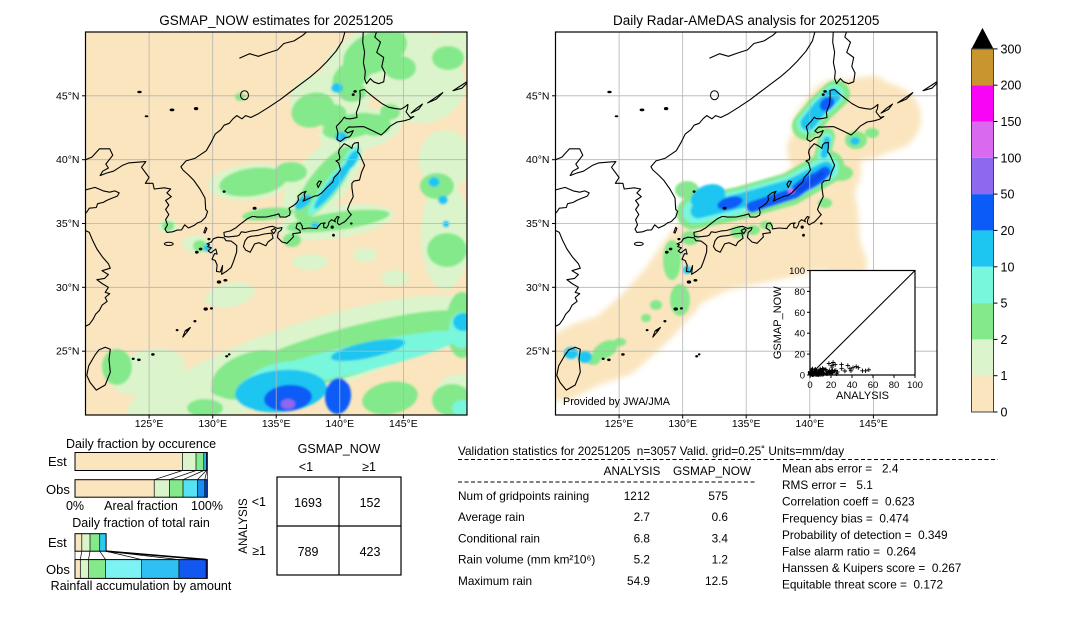  Describe the element at coordinates (526, 560) in the screenshot. I see `svg-text: Rain volume (mm km²10⁶)` at that location.